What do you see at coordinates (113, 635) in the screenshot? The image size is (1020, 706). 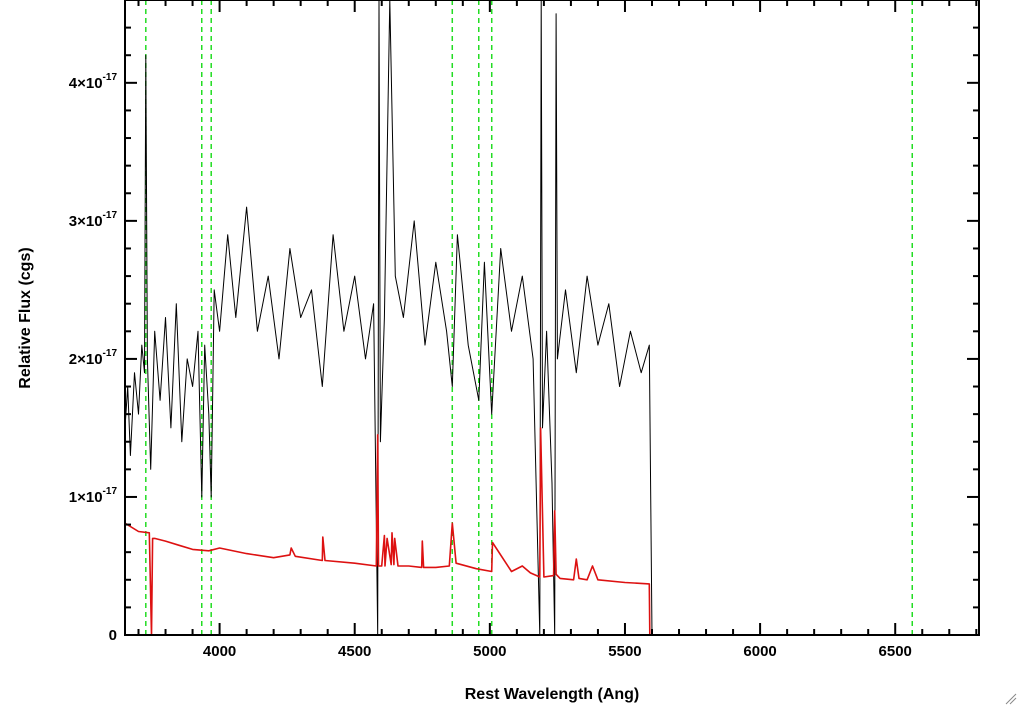 I see `y-tick-label: 0` at bounding box center [113, 635].